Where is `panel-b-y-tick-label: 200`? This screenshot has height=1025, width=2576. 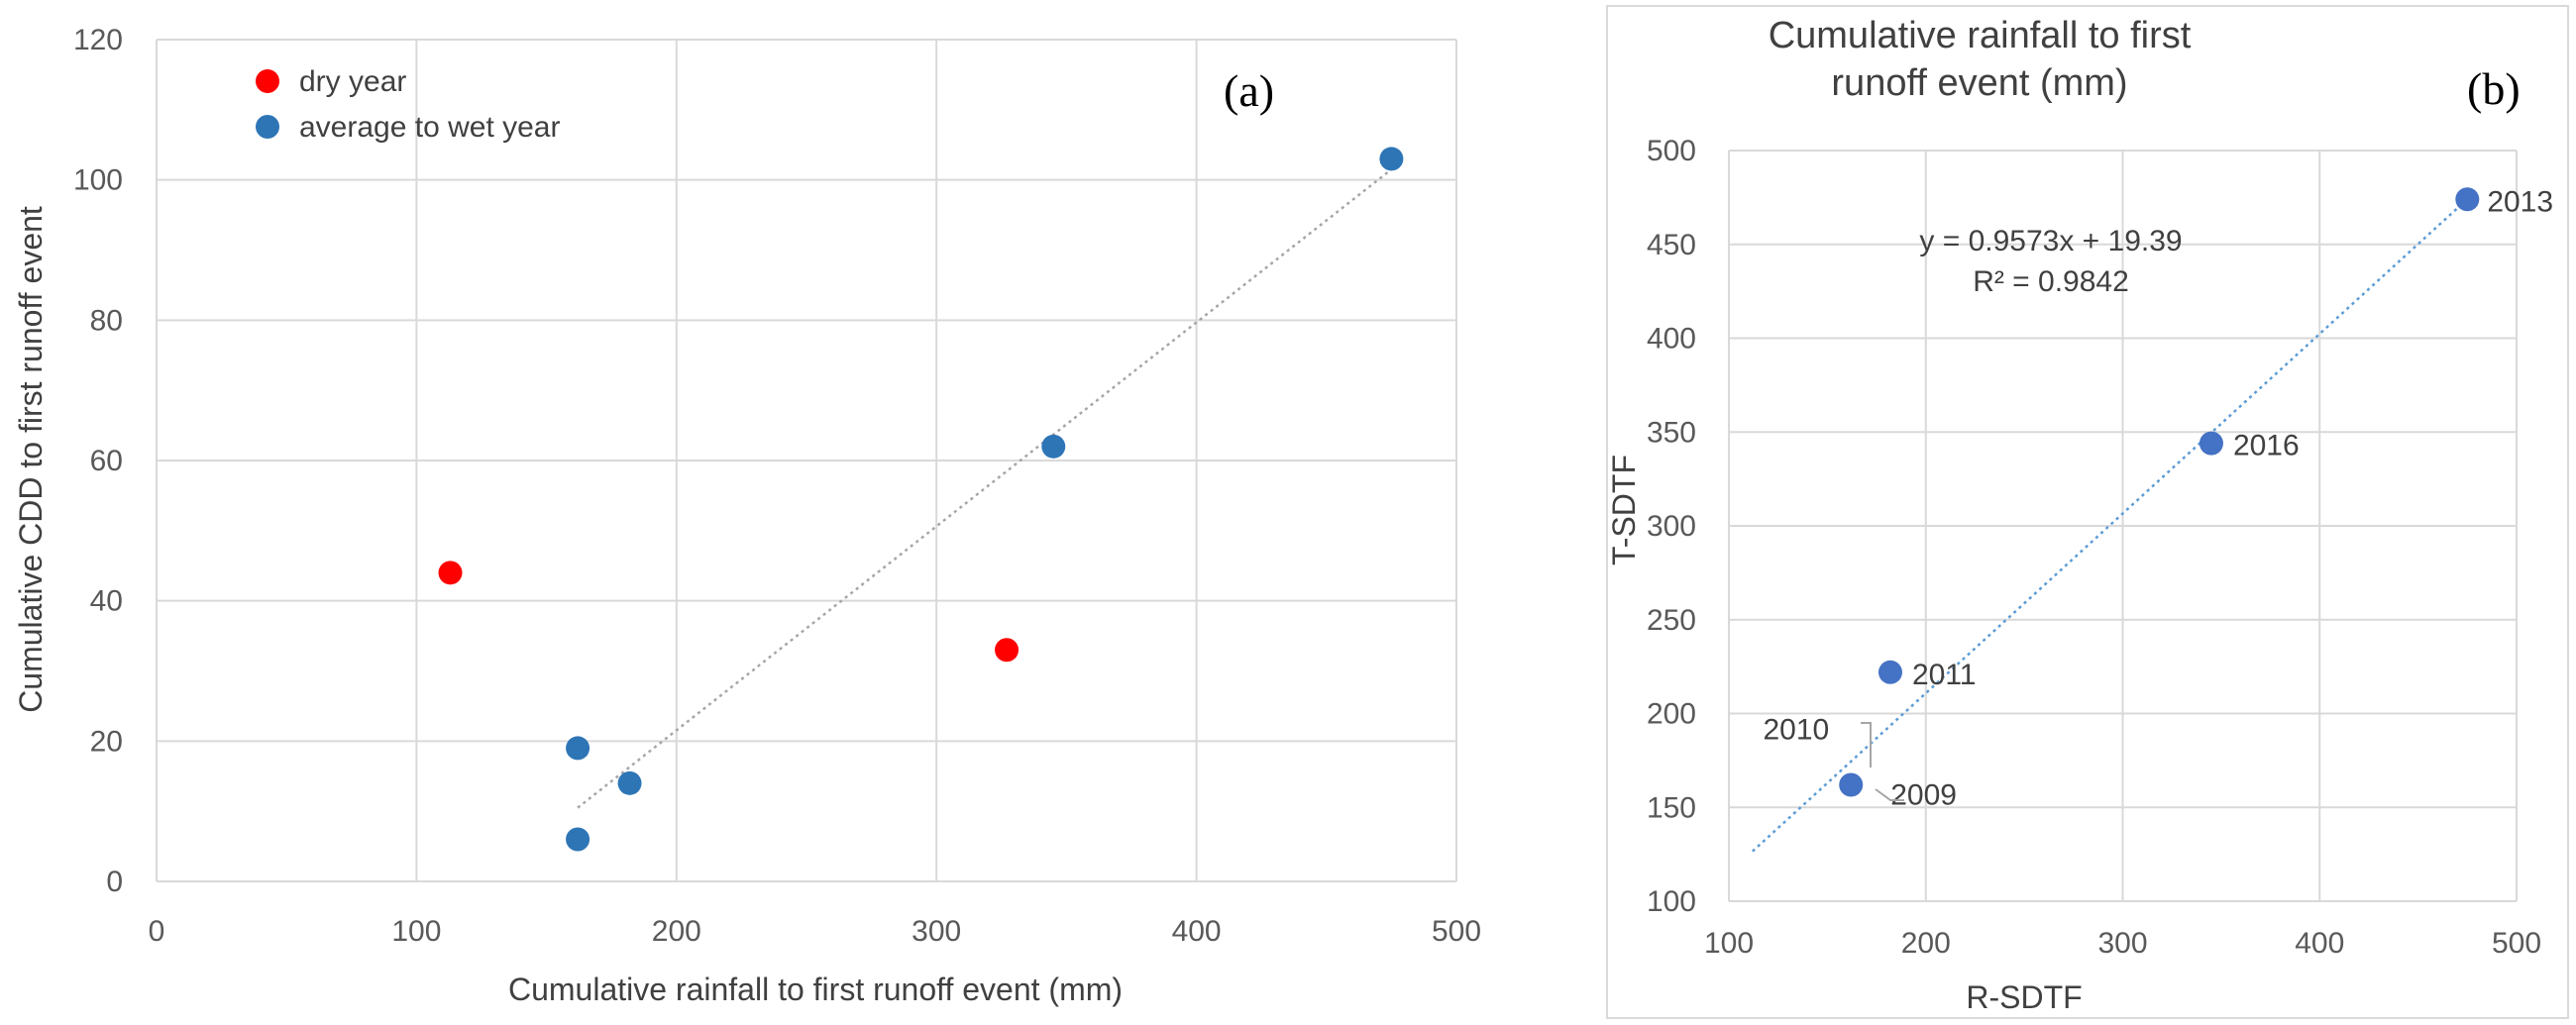
panel-b-y-tick-label: 200 is located at coordinates (1671, 714).